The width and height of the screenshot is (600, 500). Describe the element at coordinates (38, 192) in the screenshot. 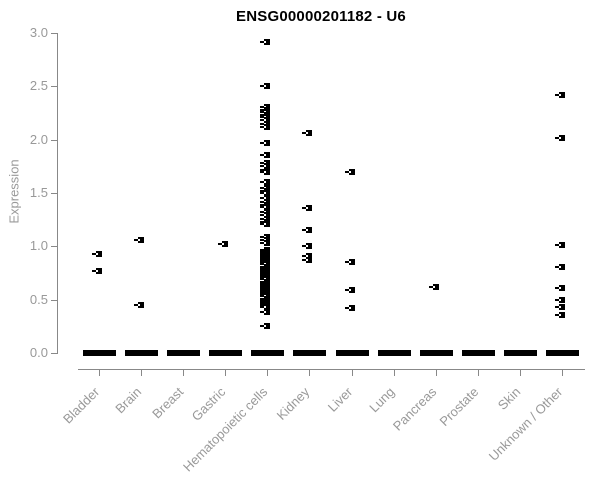

I see `y-tick-label: 1.5` at that location.